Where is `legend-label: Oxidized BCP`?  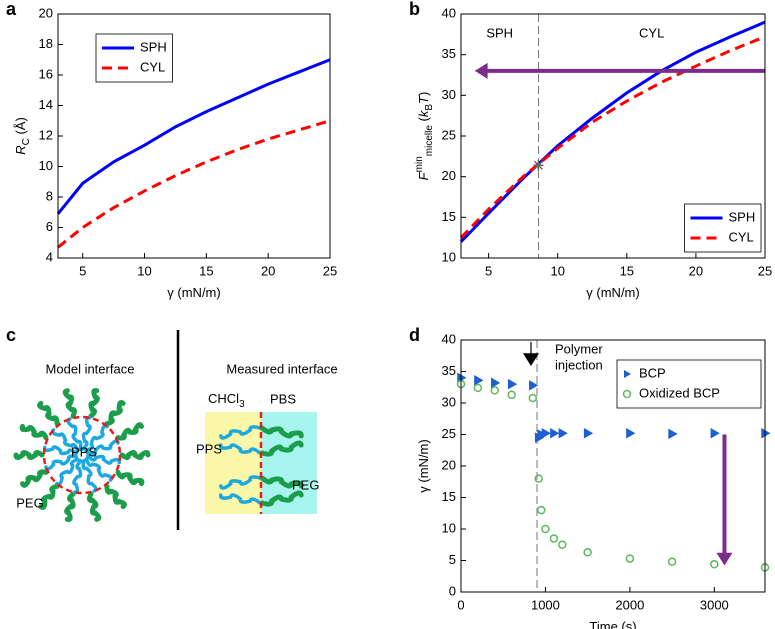
legend-label: Oxidized BCP is located at coordinates (679, 392).